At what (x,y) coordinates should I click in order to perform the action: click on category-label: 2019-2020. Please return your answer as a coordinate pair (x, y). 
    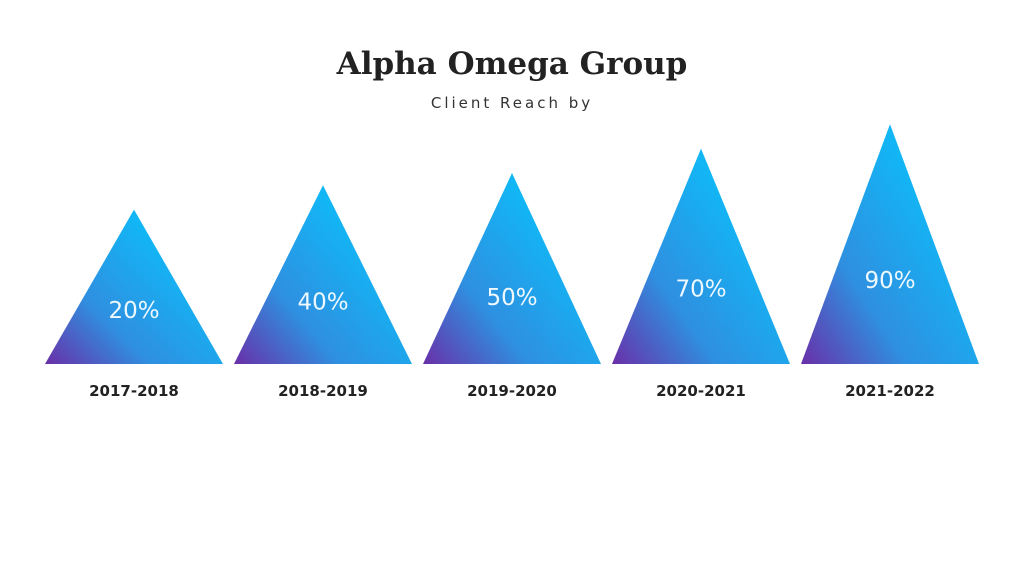
    Looking at the image, I should click on (512, 391).